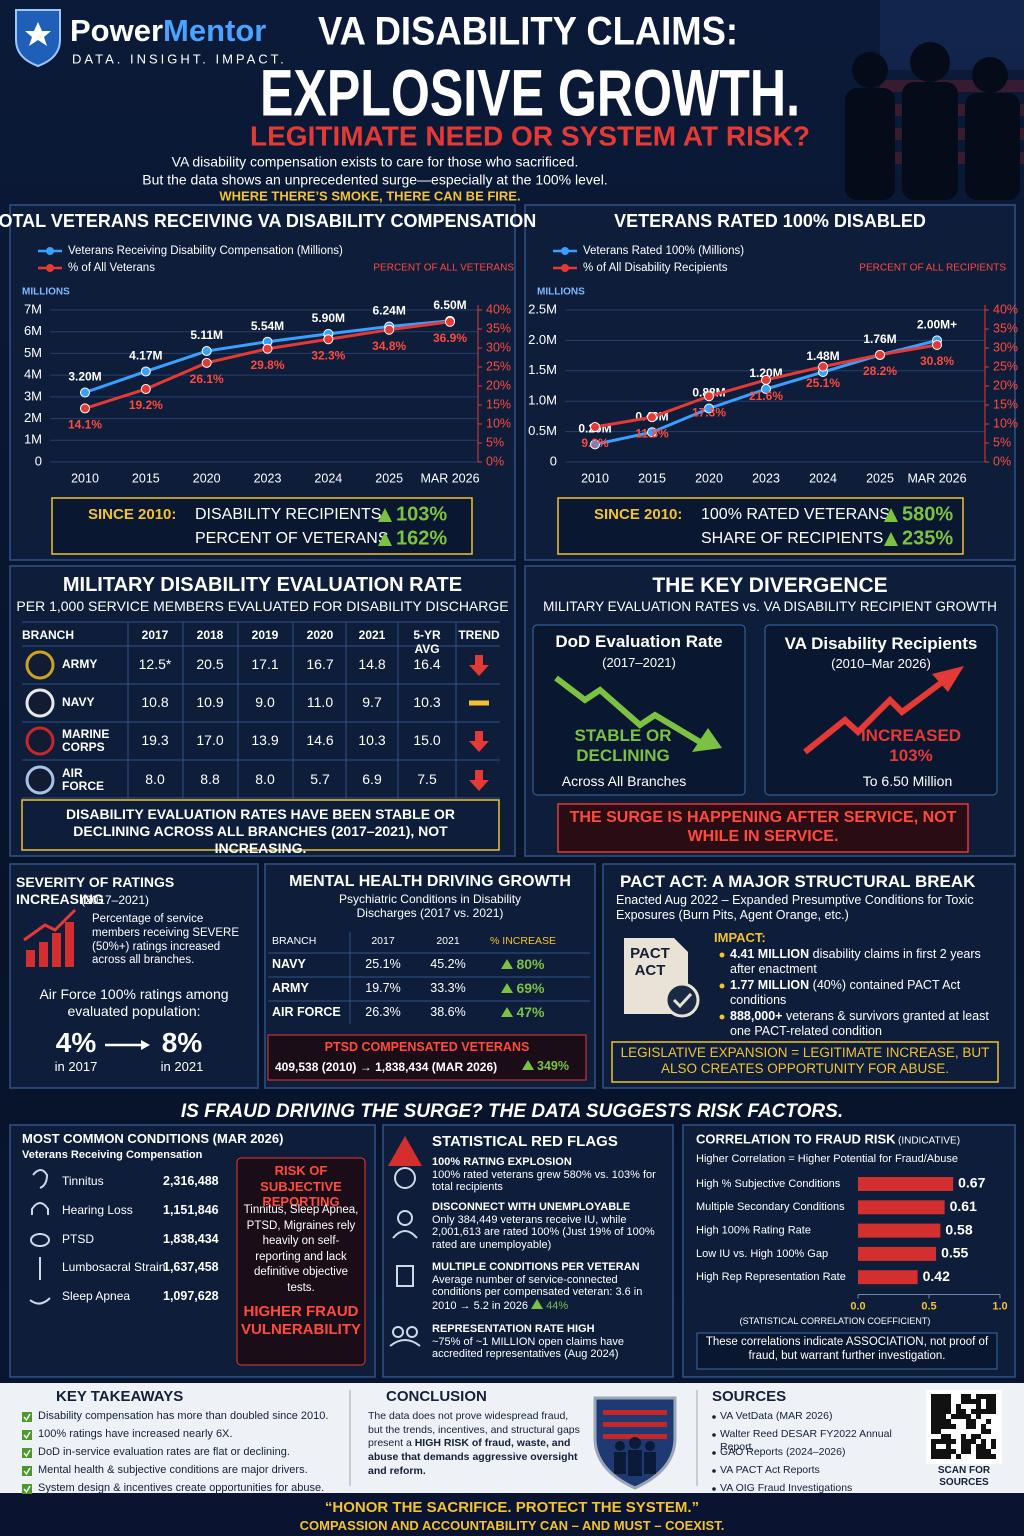  I want to click on source-bullet, so click(714, 1435).